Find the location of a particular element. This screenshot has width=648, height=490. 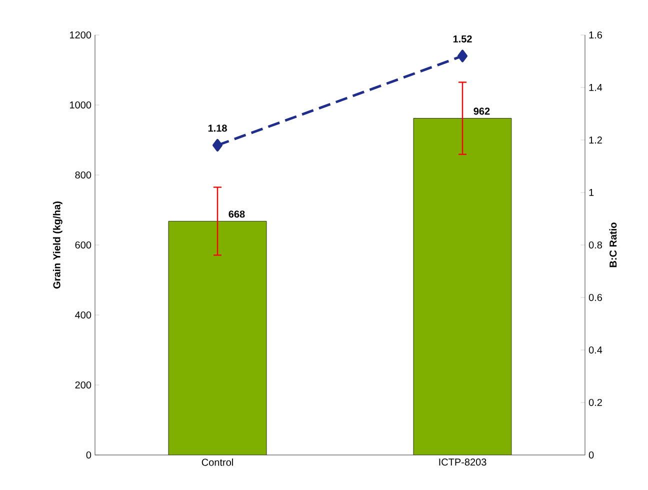

y-axis-title: Grain Yield (kg/ha) is located at coordinates (57, 245).